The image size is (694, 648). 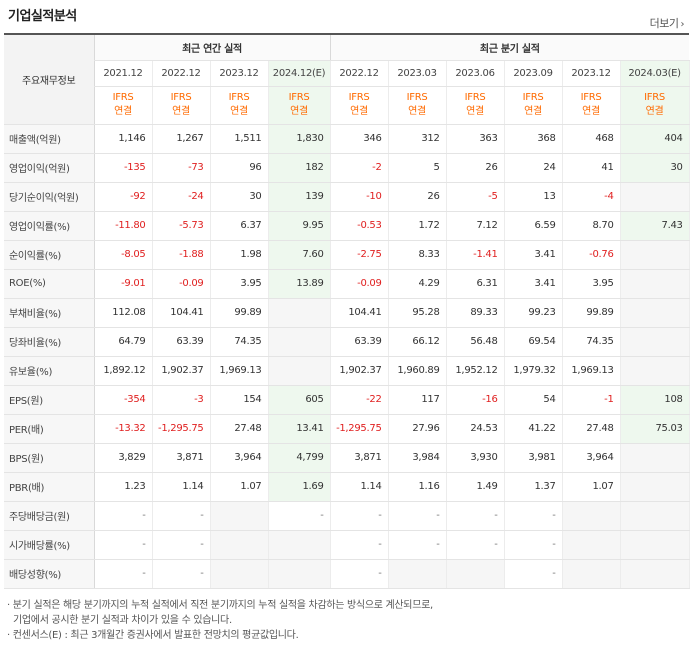 What do you see at coordinates (299, 225) in the screenshot?
I see `cell-annual: 9.95` at bounding box center [299, 225].